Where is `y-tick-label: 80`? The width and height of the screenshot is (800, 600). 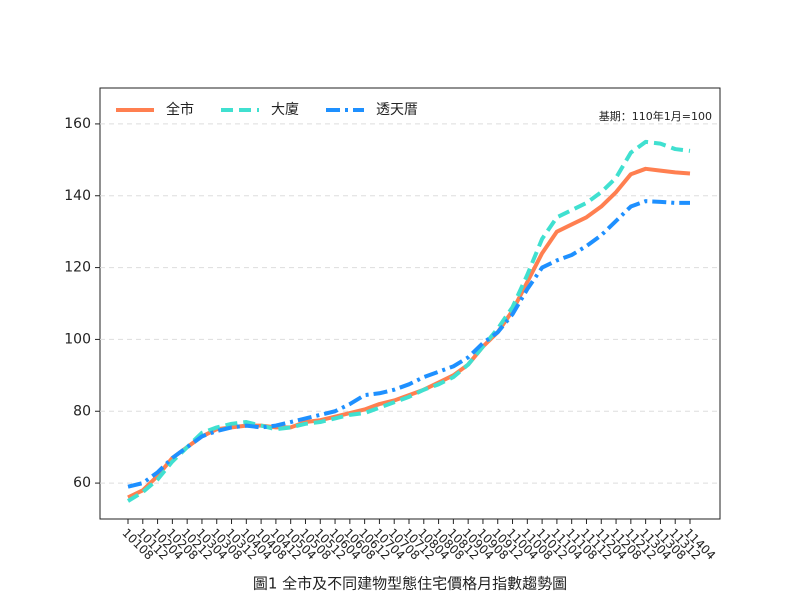
y-tick-label: 80 is located at coordinates (82, 411).